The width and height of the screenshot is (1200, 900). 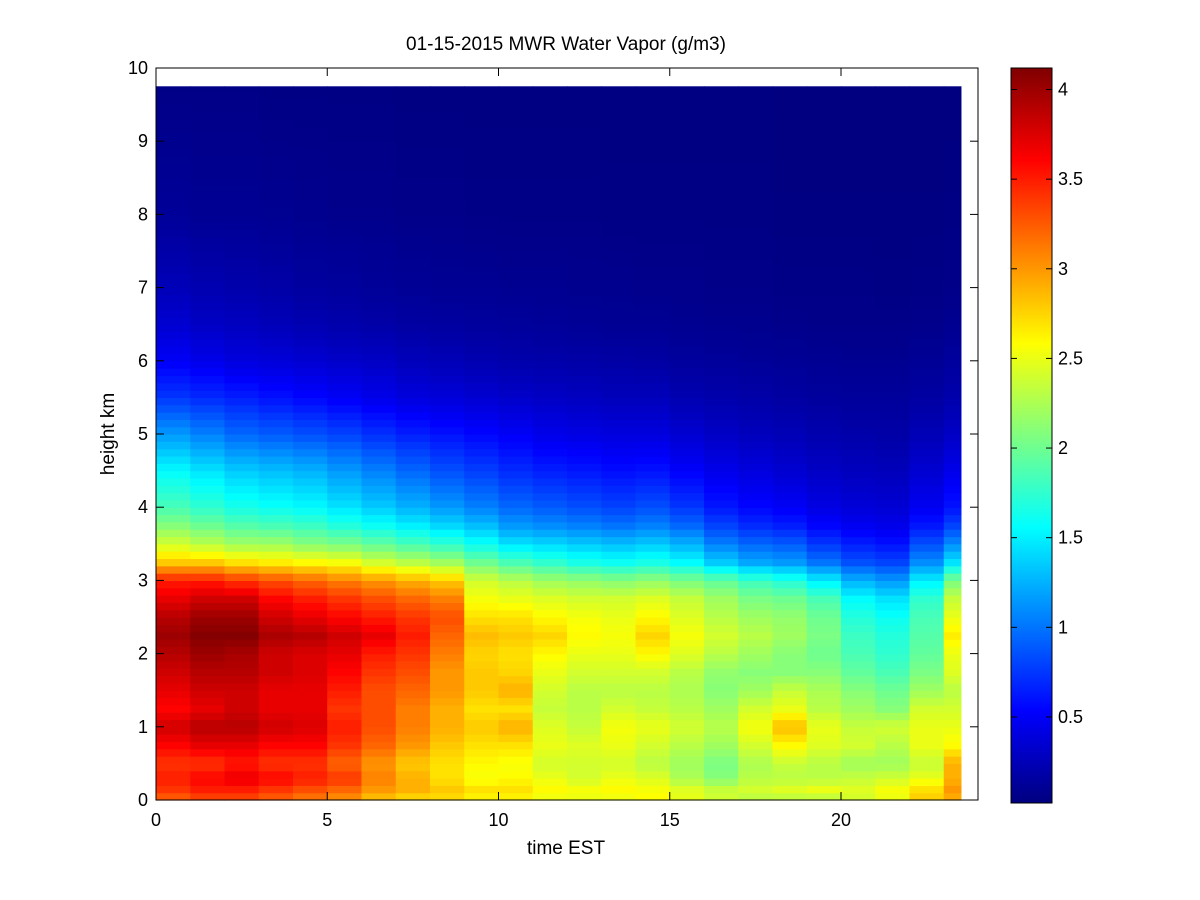 I want to click on x-tick-label: 15, so click(x=670, y=820).